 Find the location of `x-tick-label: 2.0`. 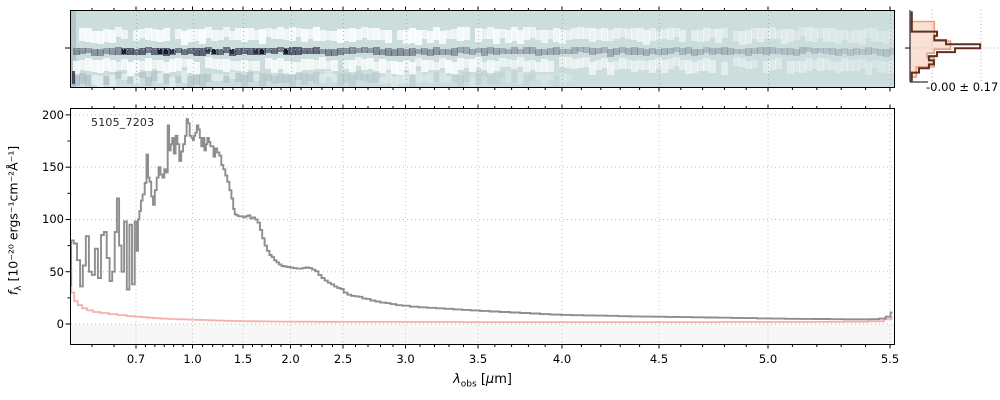

x-tick-label: 2.0 is located at coordinates (290, 359).